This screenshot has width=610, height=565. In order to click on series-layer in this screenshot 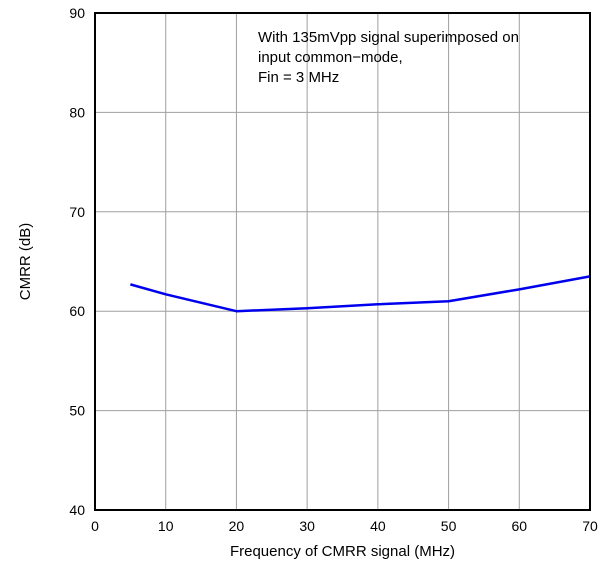, I will do `click(360, 294)`.